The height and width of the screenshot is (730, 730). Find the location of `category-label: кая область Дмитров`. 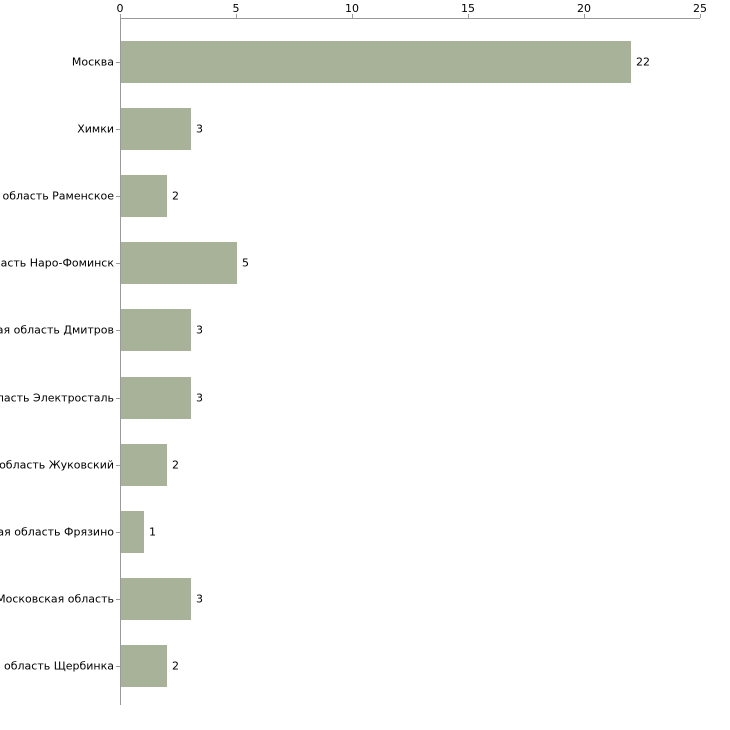

category-label: кая область Дмитров is located at coordinates (57, 330).